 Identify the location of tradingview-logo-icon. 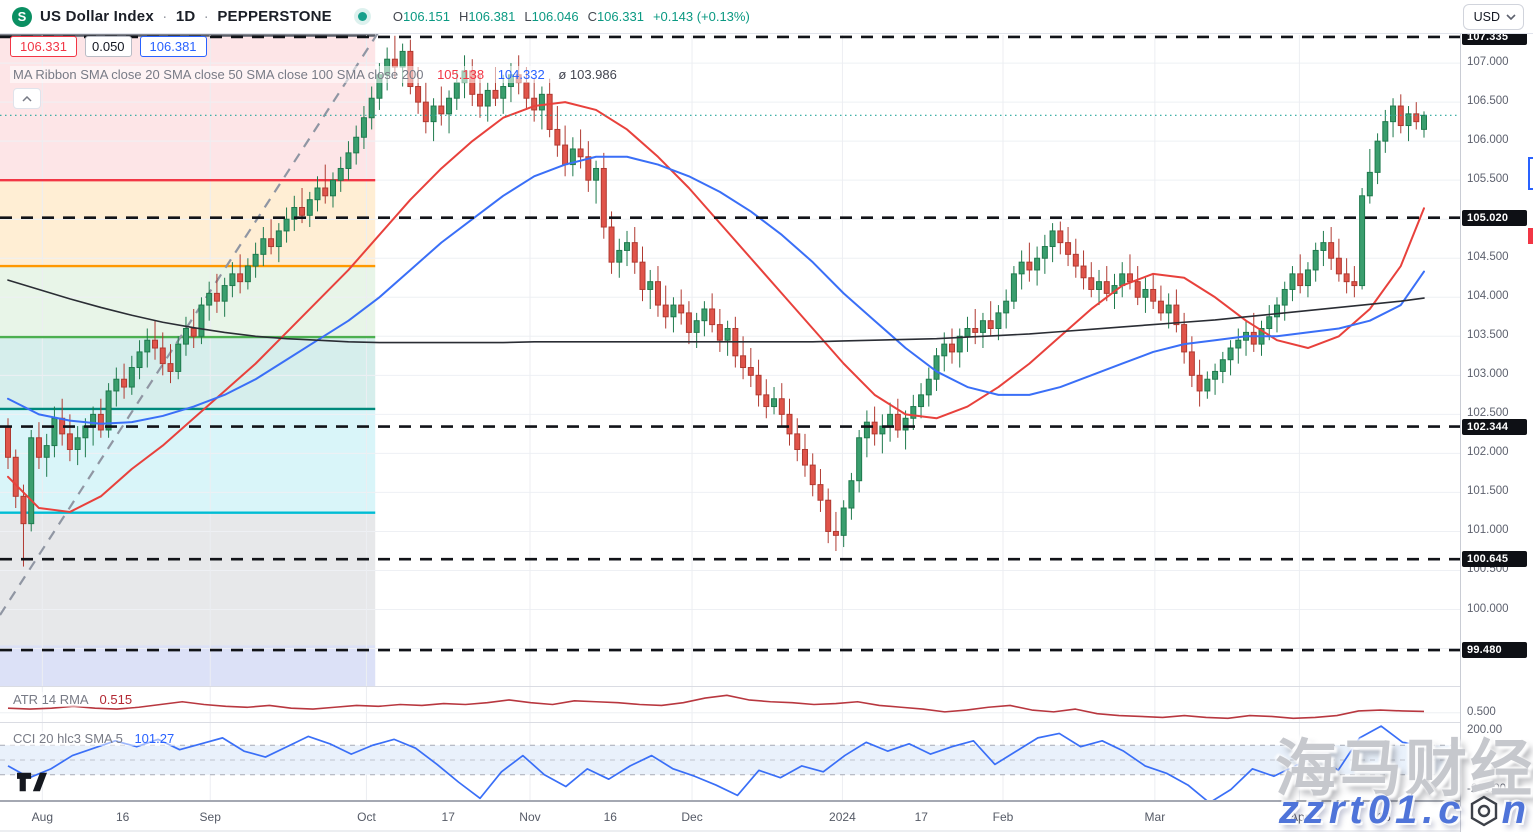
(32, 782).